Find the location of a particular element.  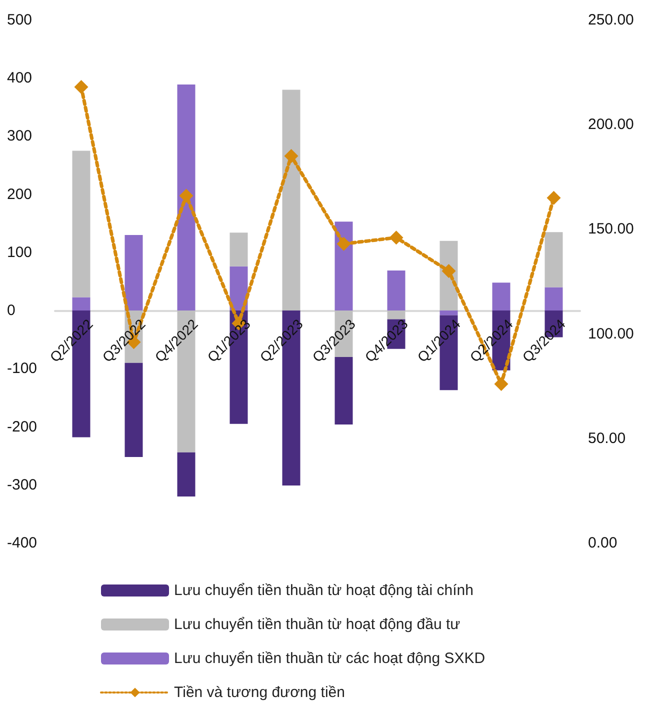

legend-label: Tiền và tương đương tiền is located at coordinates (259, 692).